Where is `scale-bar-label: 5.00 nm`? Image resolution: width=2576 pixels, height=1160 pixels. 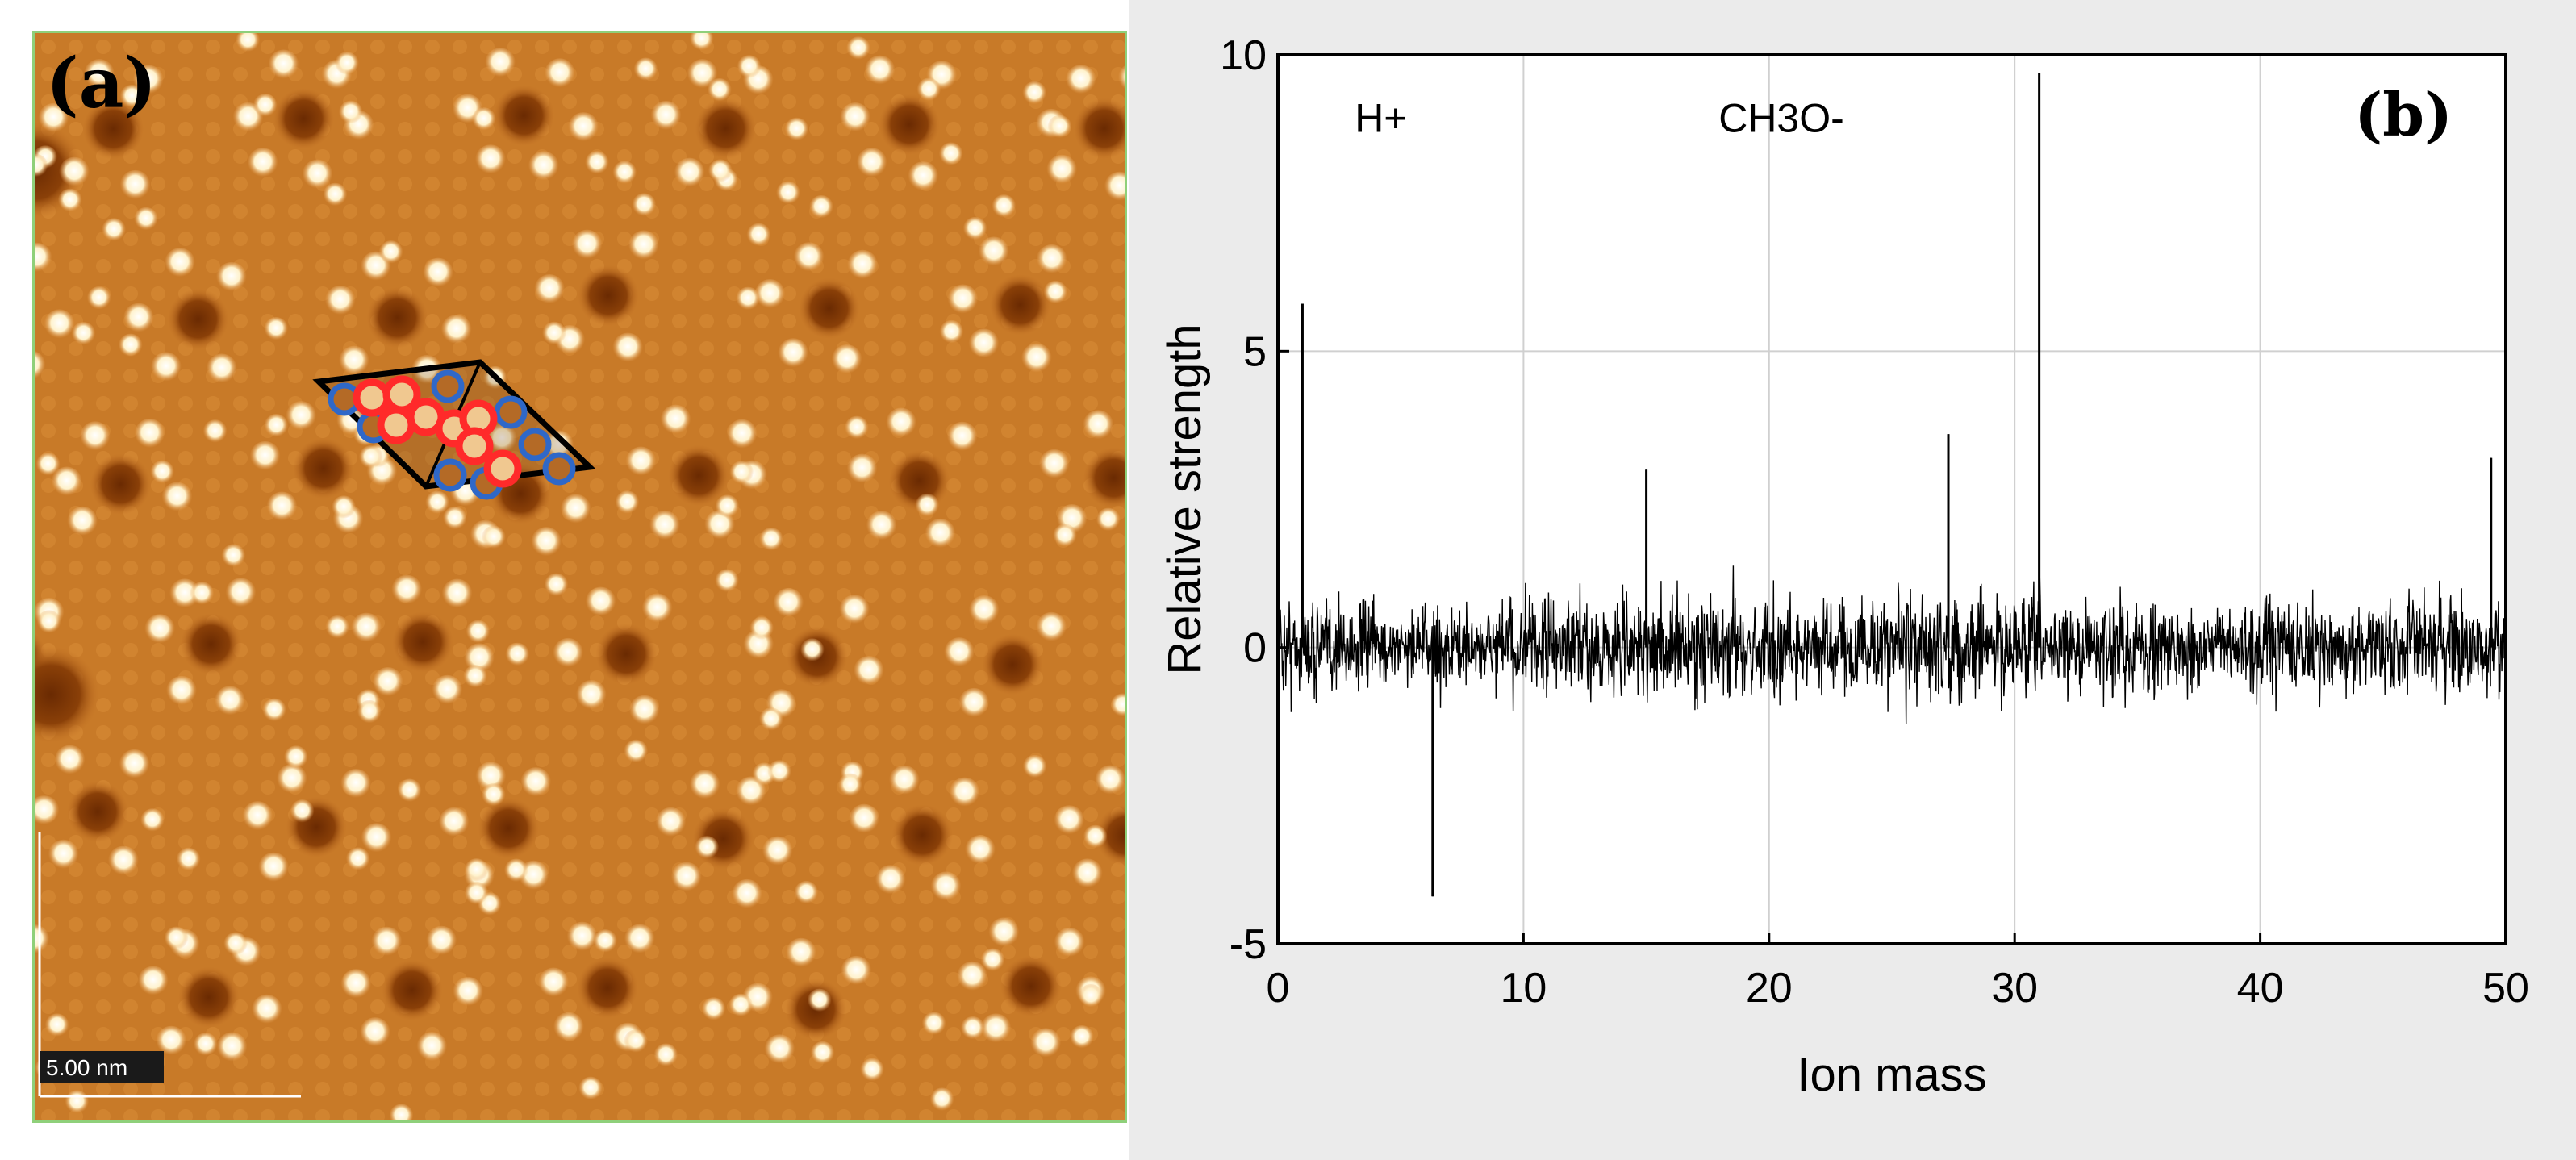 scale-bar-label: 5.00 nm is located at coordinates (86, 1067).